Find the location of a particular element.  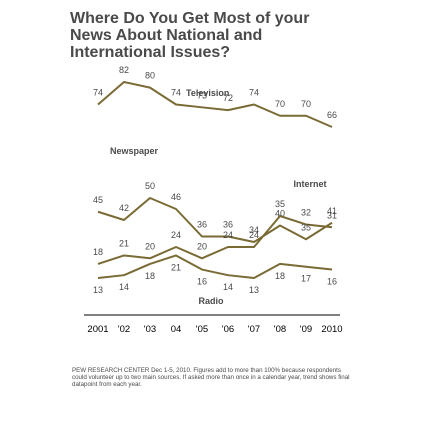

internet-value-label: 18 is located at coordinates (98, 252).